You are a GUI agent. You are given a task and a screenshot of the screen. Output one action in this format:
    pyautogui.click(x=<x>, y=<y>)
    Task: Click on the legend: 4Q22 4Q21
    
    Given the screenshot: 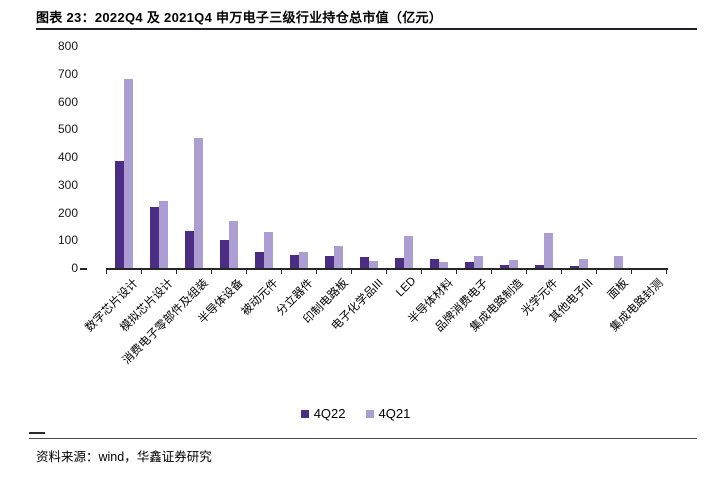 What is the action you would take?
    pyautogui.click(x=355, y=413)
    